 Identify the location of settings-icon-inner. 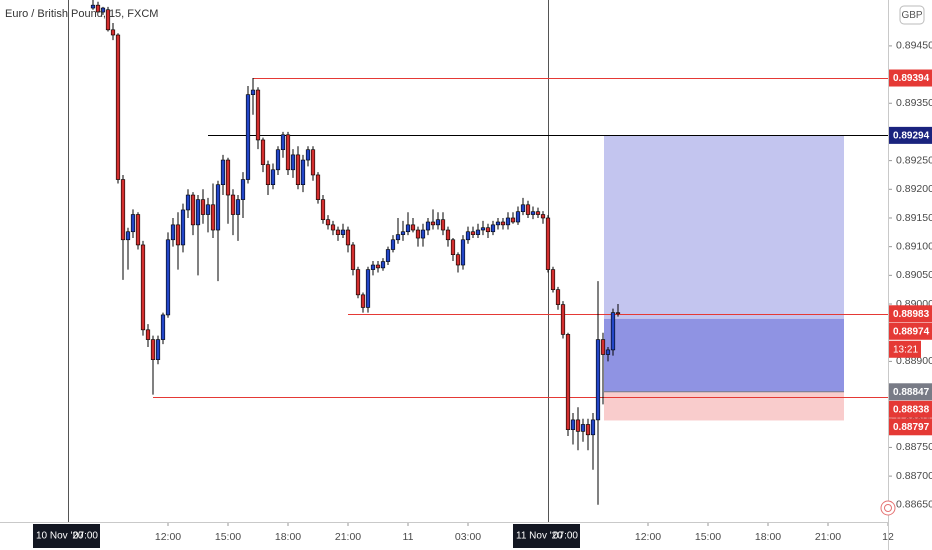
(888, 508).